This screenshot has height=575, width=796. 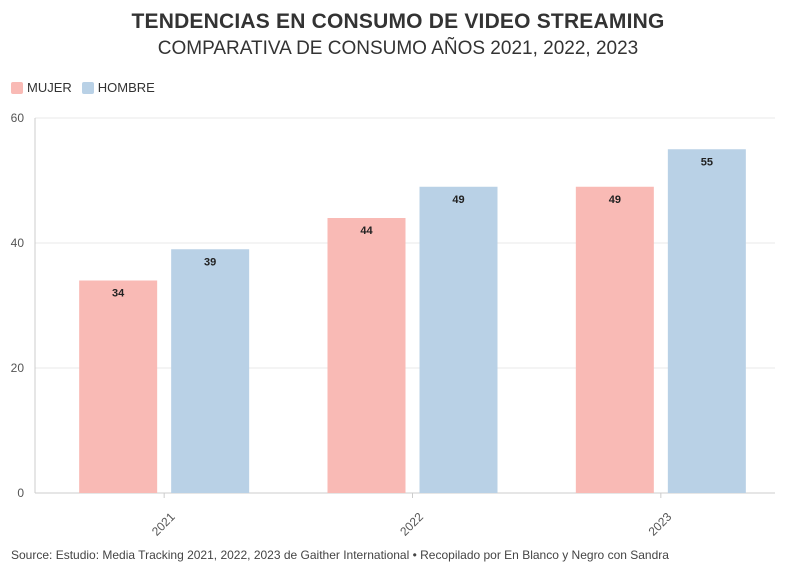 What do you see at coordinates (660, 524) in the screenshot?
I see `x-tick-label-2023: 2023` at bounding box center [660, 524].